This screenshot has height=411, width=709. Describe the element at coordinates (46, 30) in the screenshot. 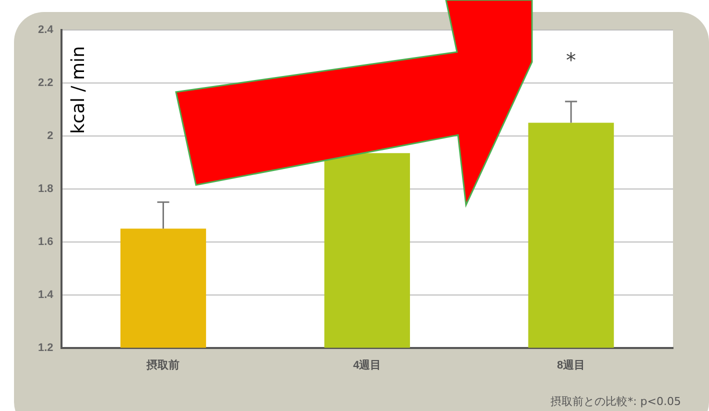

I see `y-tick-label: 2.4` at that location.